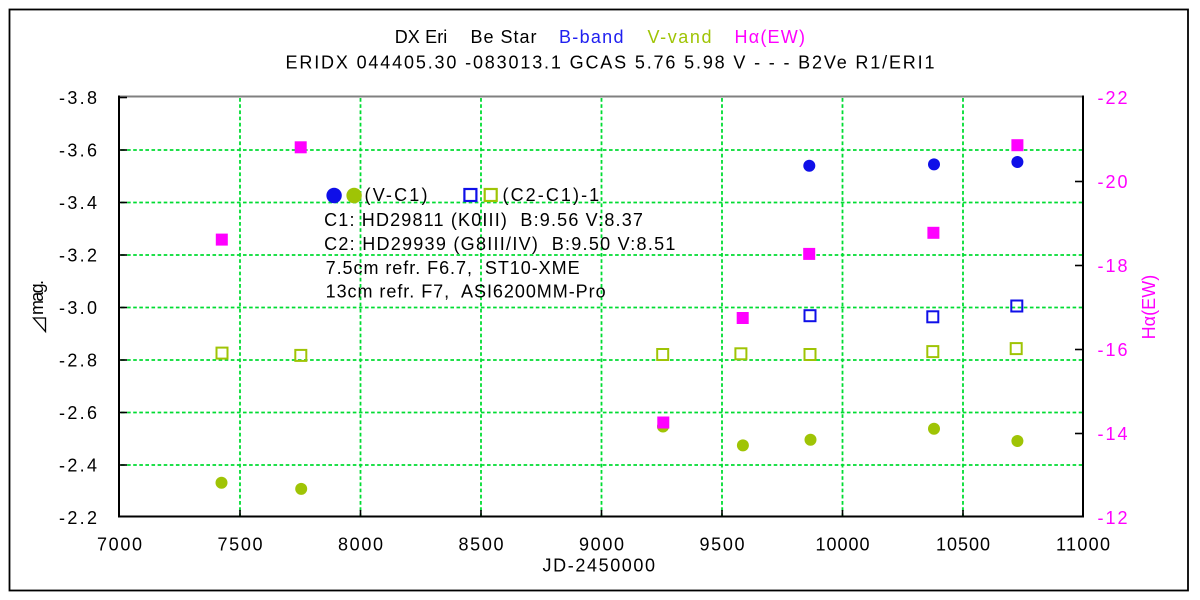 The image size is (1200, 600). I want to click on svg-text: 9500, so click(722, 545).